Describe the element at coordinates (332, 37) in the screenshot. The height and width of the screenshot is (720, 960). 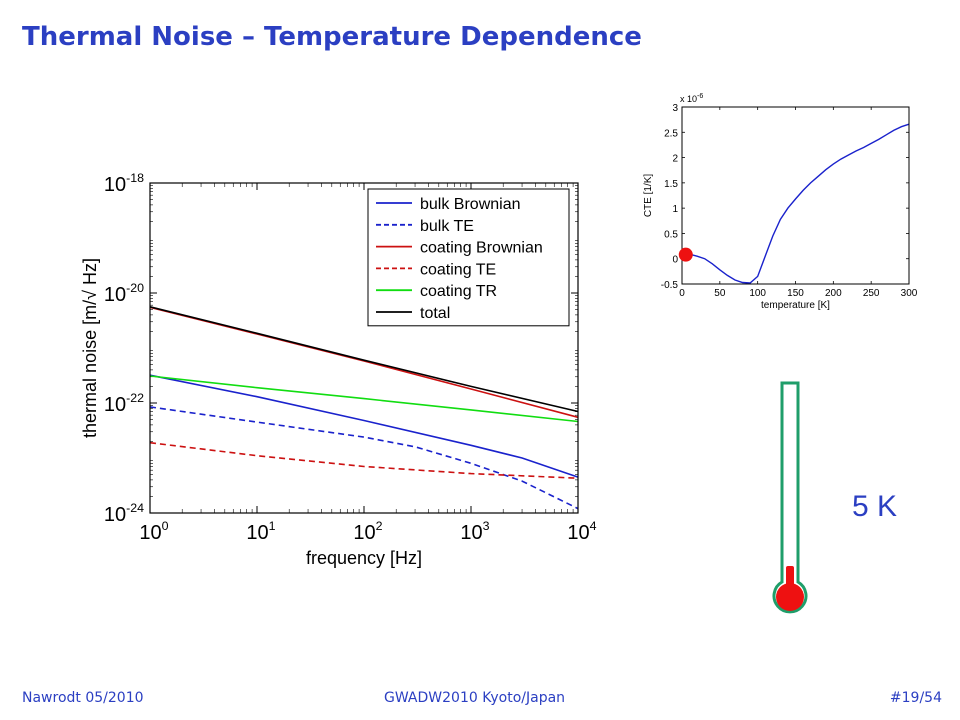
I see `slide-title: Thermal Noise – Temperature Dependence` at that location.